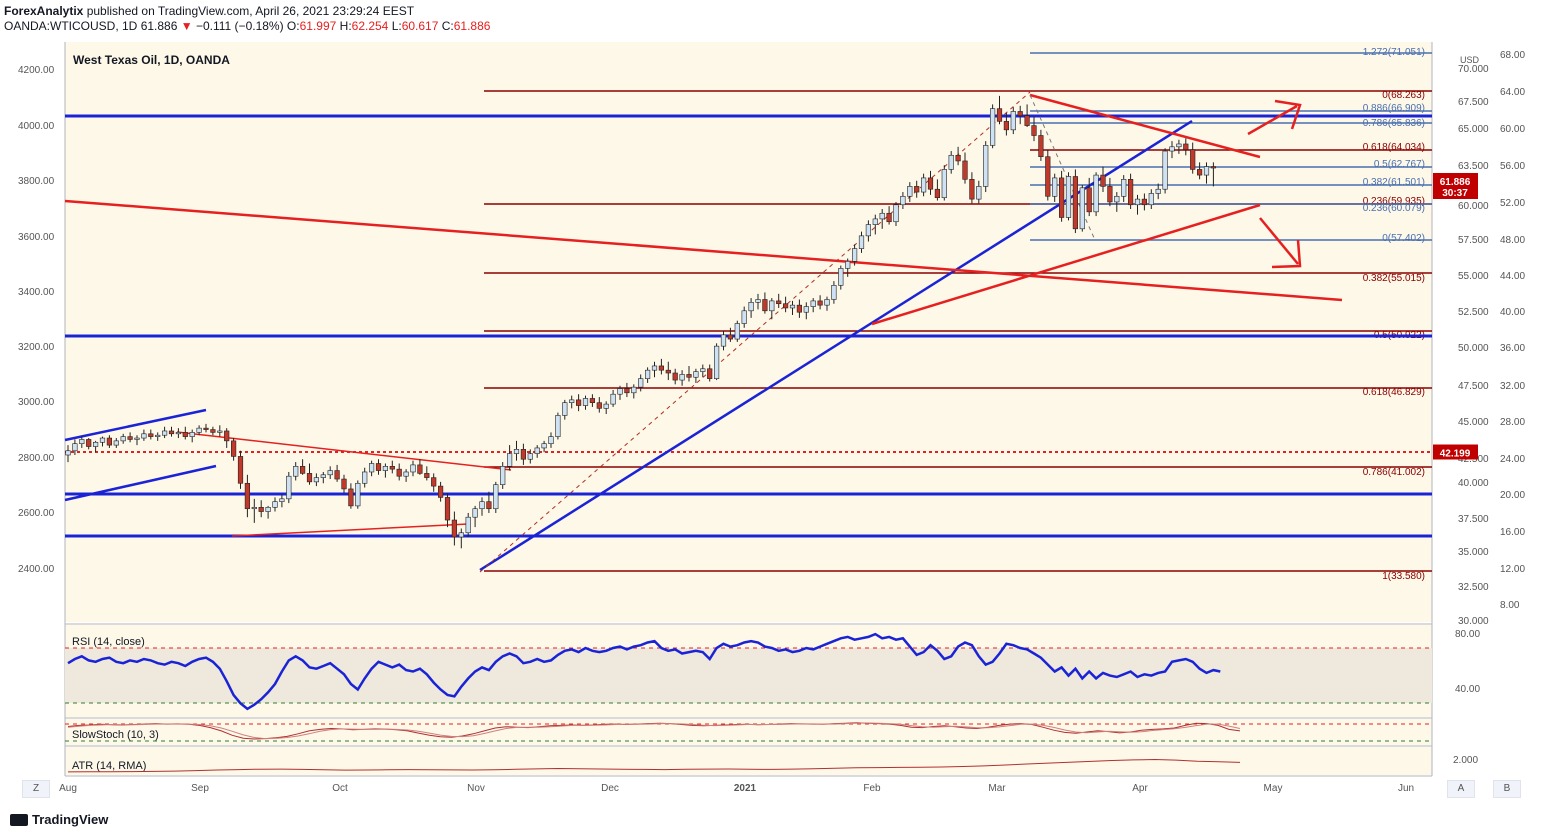 The height and width of the screenshot is (840, 1541). What do you see at coordinates (1473, 348) in the screenshot?
I see `right-axis-tick-label: 50.000` at bounding box center [1473, 348].